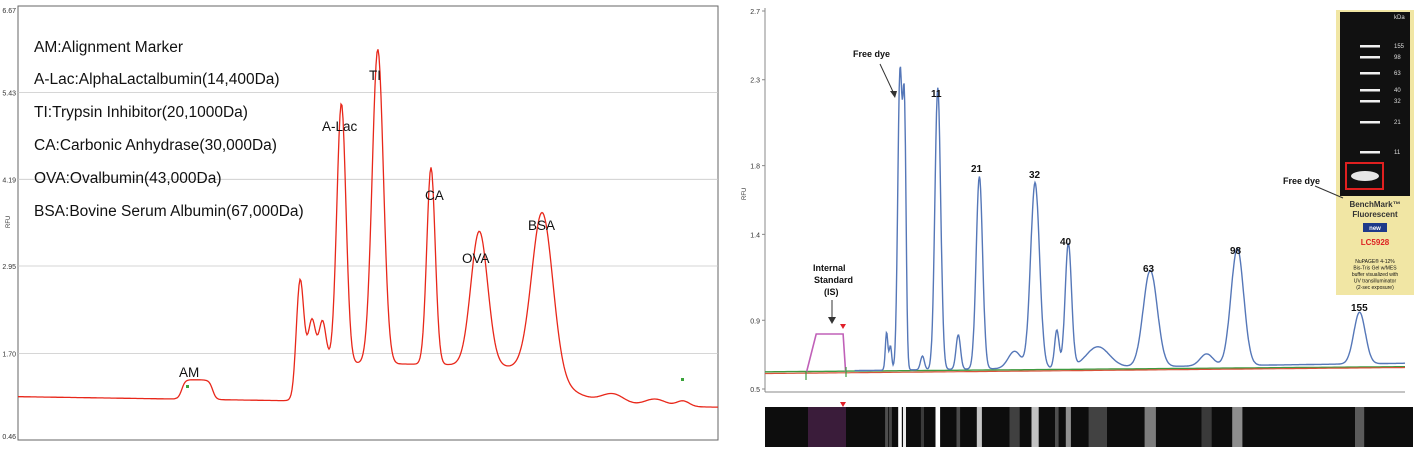  What do you see at coordinates (157, 79) in the screenshot?
I see `legend-line-2: A-Lac:AlphaLactalbumin(14,400Da)` at bounding box center [157, 79].